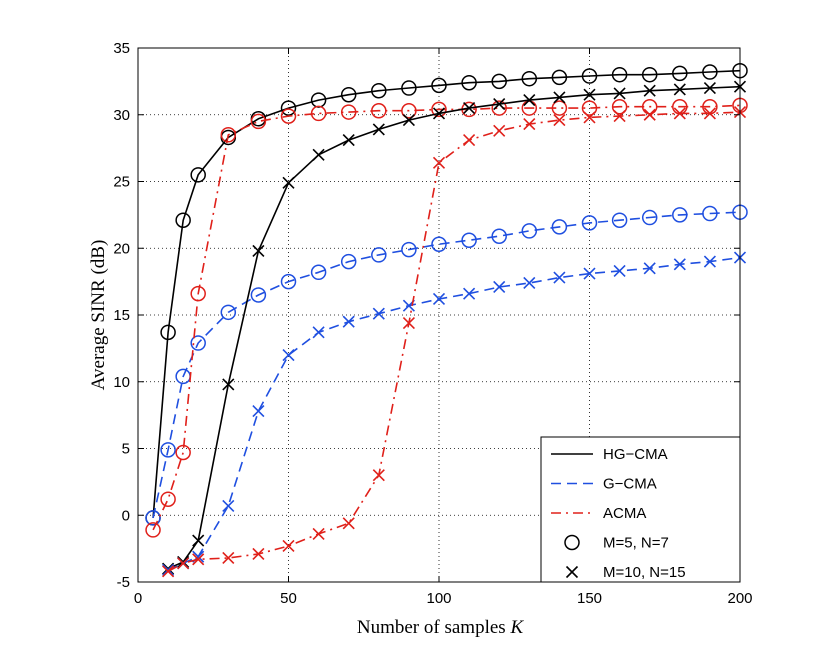 This screenshot has width=817, height=654. Describe the element at coordinates (624, 513) in the screenshot. I see `legend-label: ACMA` at that location.